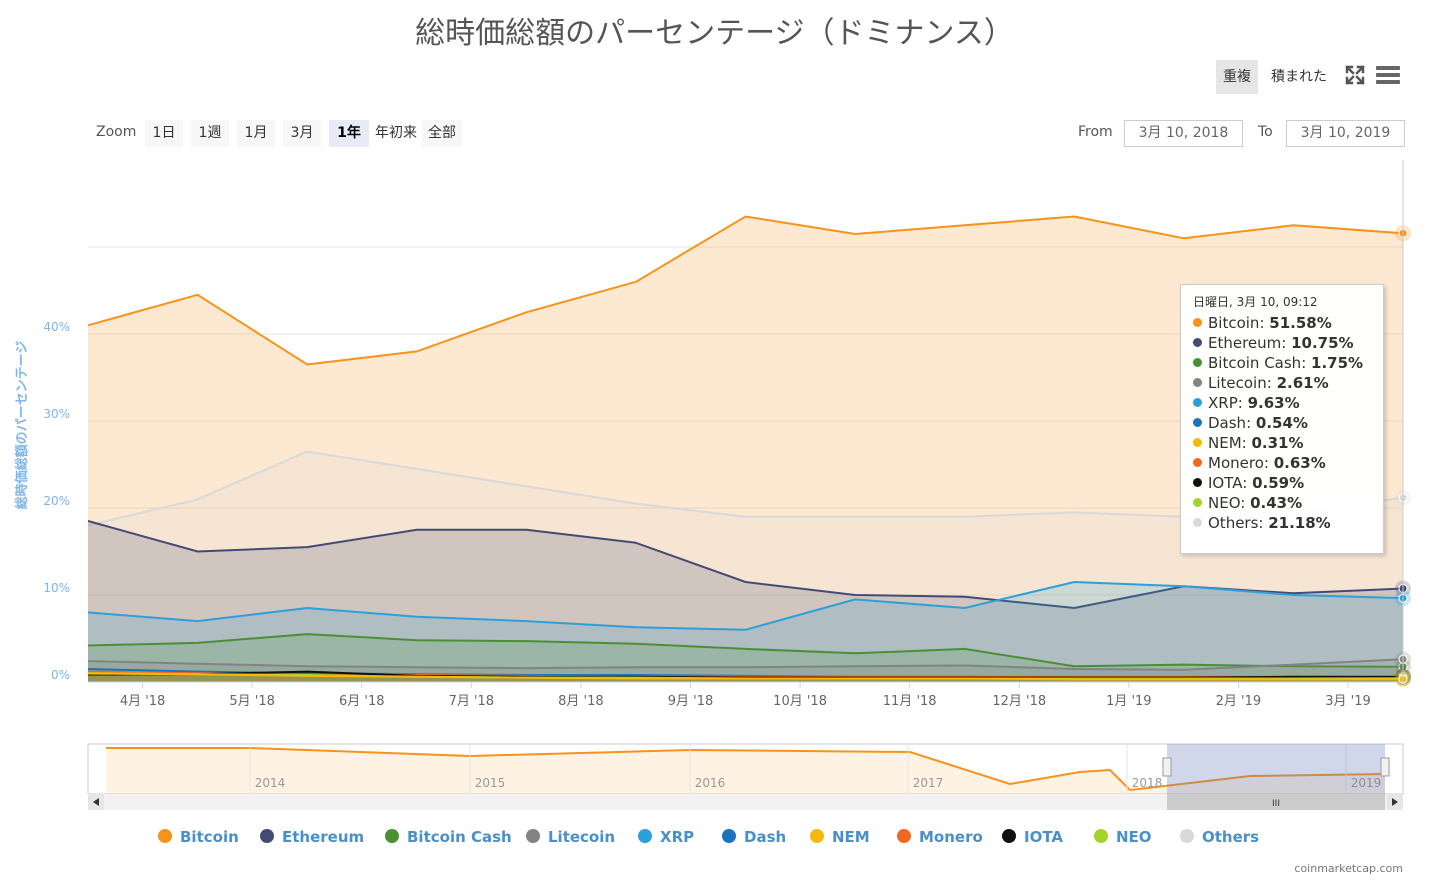 The image size is (1429, 891). What do you see at coordinates (1282, 403) in the screenshot?
I see `tooltip-row: XRP: 9.63%` at bounding box center [1282, 403].